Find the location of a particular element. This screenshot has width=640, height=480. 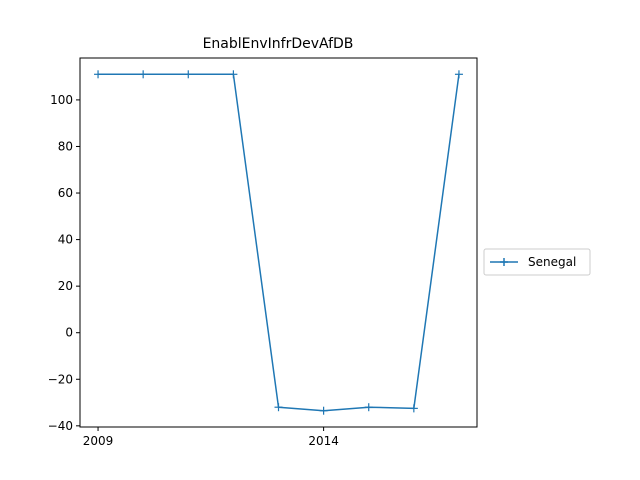

legend-label-senegal: Senegal is located at coordinates (552, 262).